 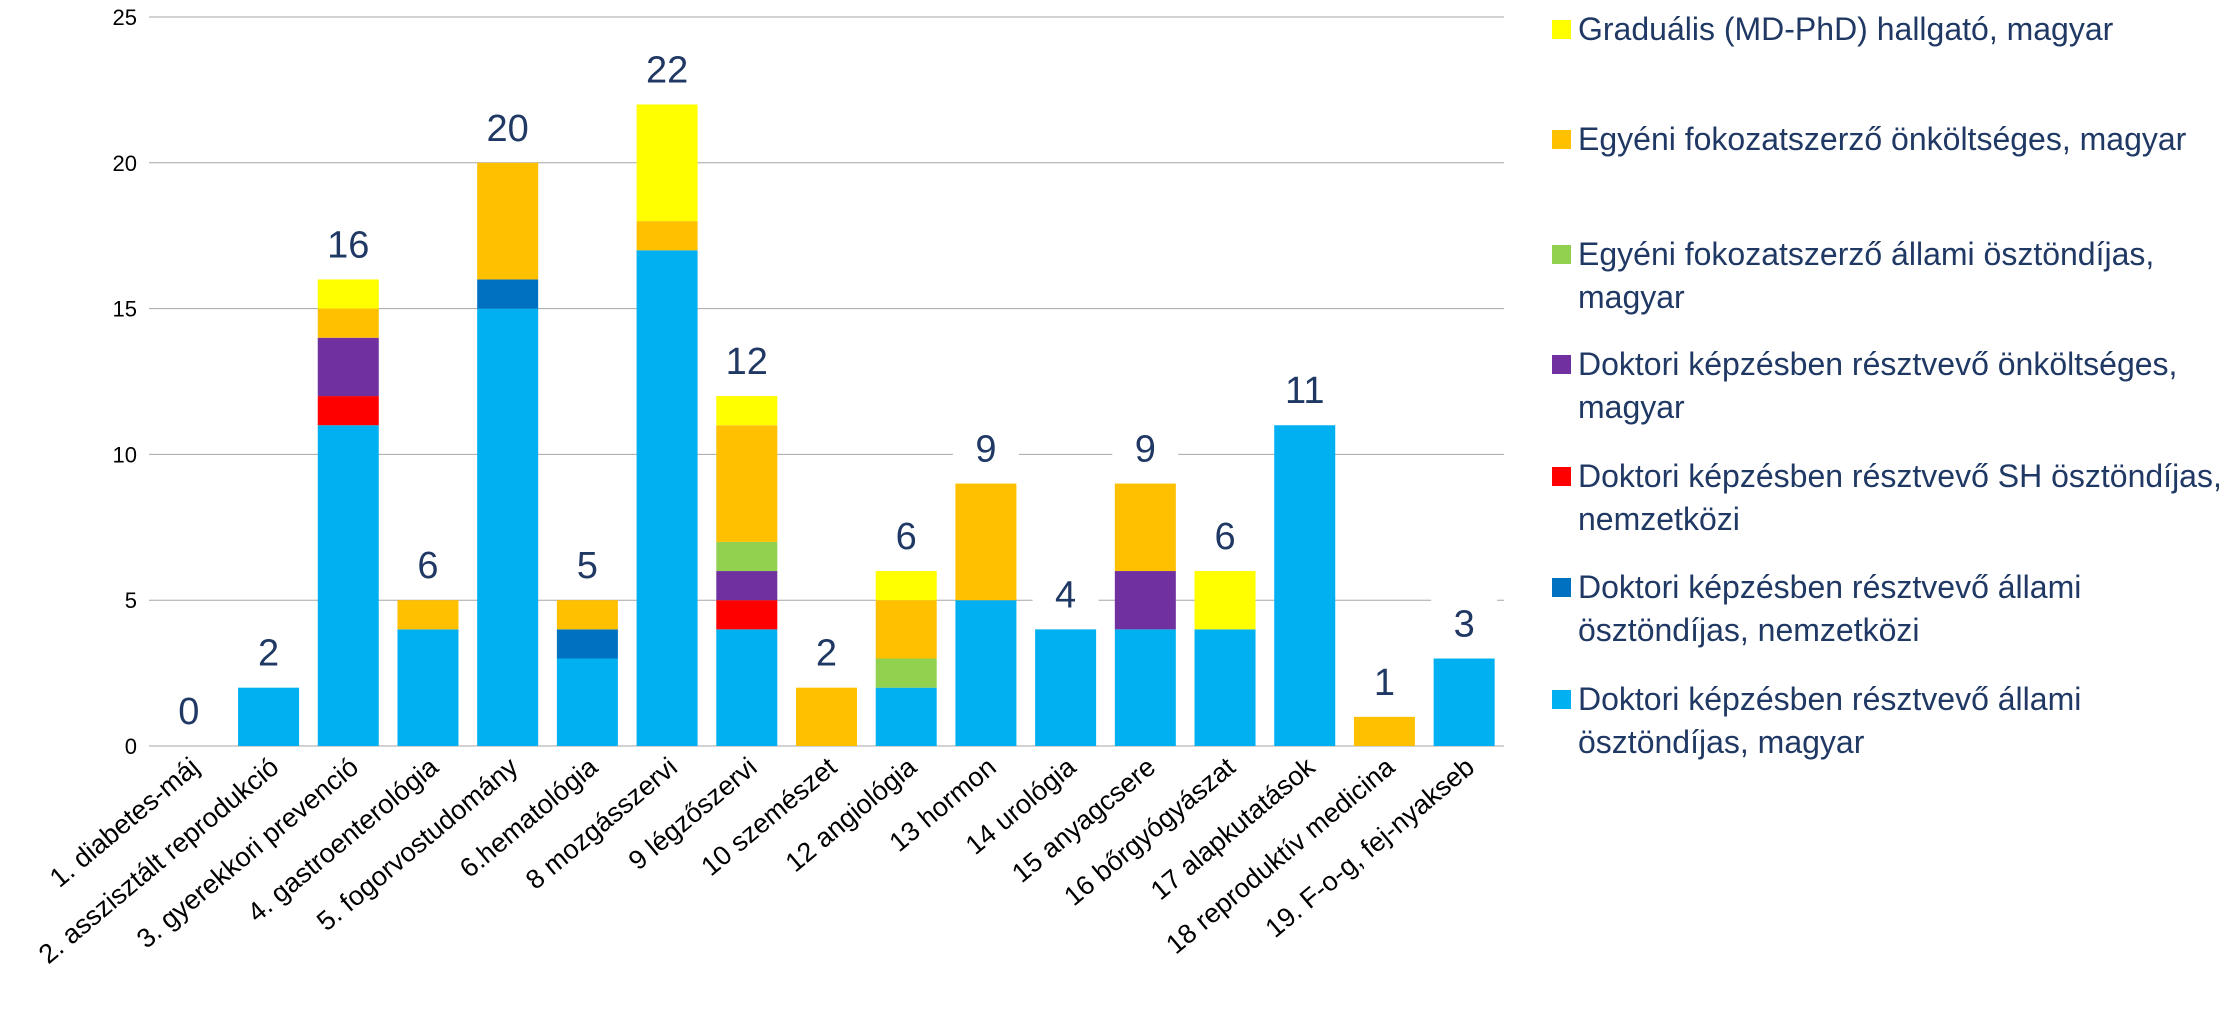 What do you see at coordinates (667, 70) in the screenshot?
I see `total-label: 22` at bounding box center [667, 70].